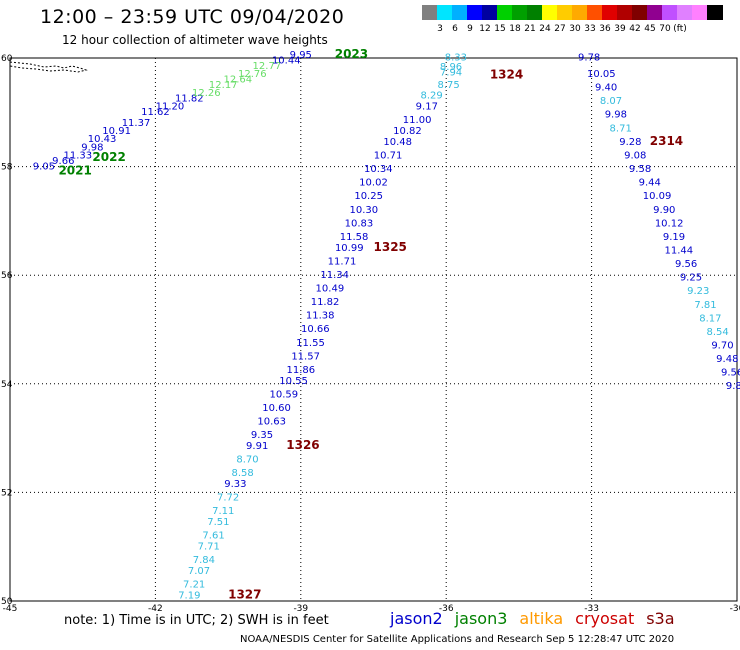  Describe the element at coordinates (244, 594) in the screenshot. I see `pass-number-label: 1327` at that location.